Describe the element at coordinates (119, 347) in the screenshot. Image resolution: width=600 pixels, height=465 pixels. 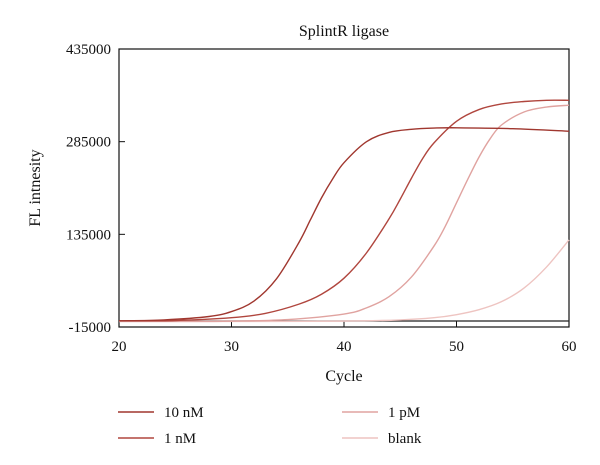
I see `x-tick-label: 20` at that location.